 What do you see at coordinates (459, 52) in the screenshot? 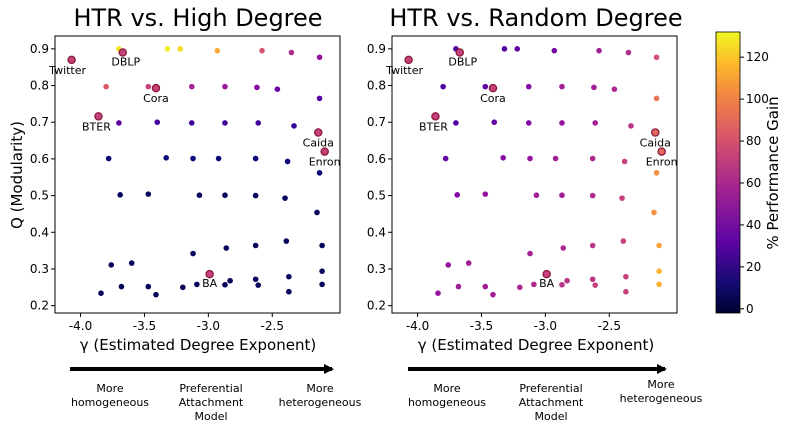
I see `real-network-point-dblp` at bounding box center [459, 52].